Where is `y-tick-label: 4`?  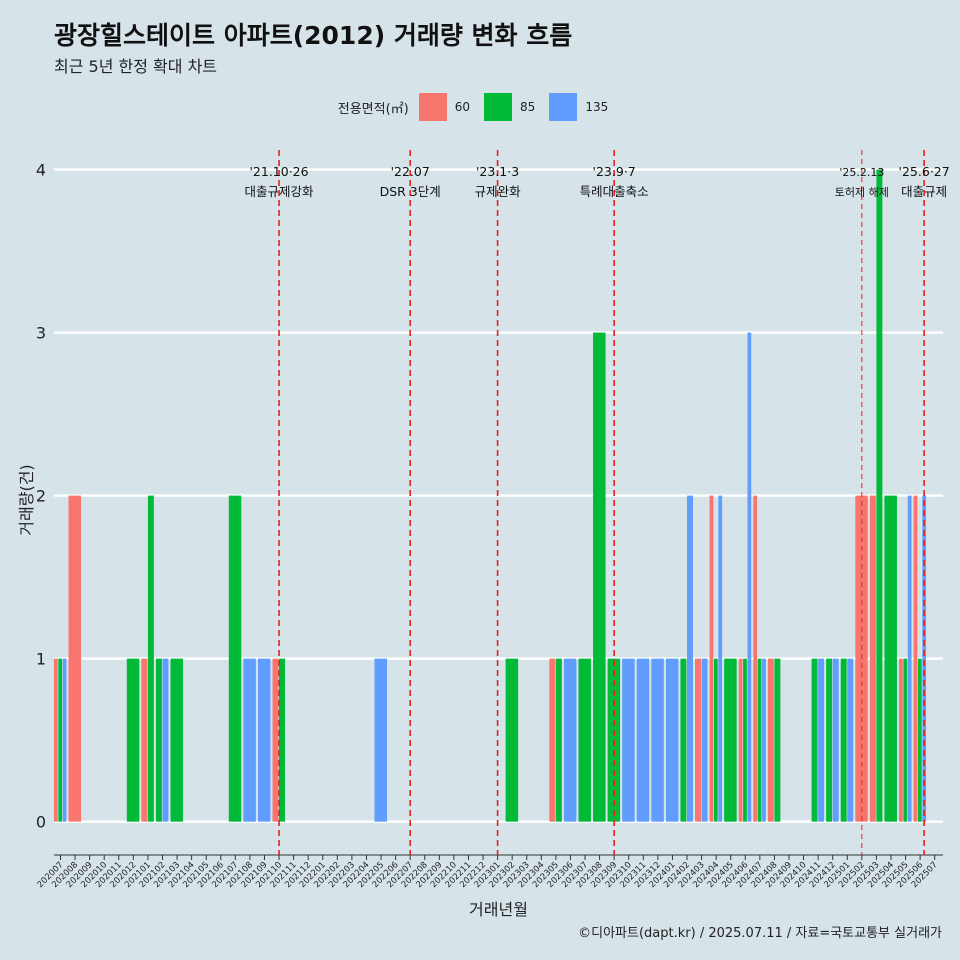 y-tick-label: 4 is located at coordinates (41, 170).